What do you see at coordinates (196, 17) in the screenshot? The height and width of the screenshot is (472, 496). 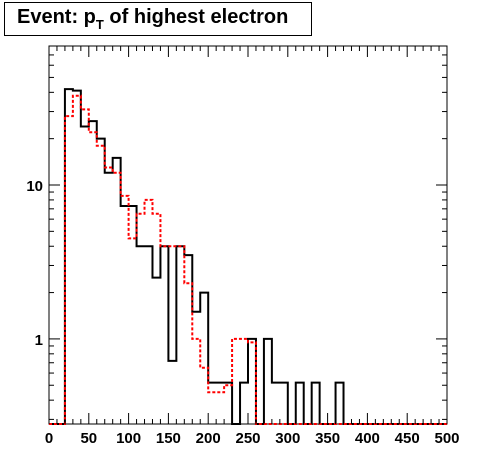 I see `title-suffix: of highest electron` at bounding box center [196, 17].